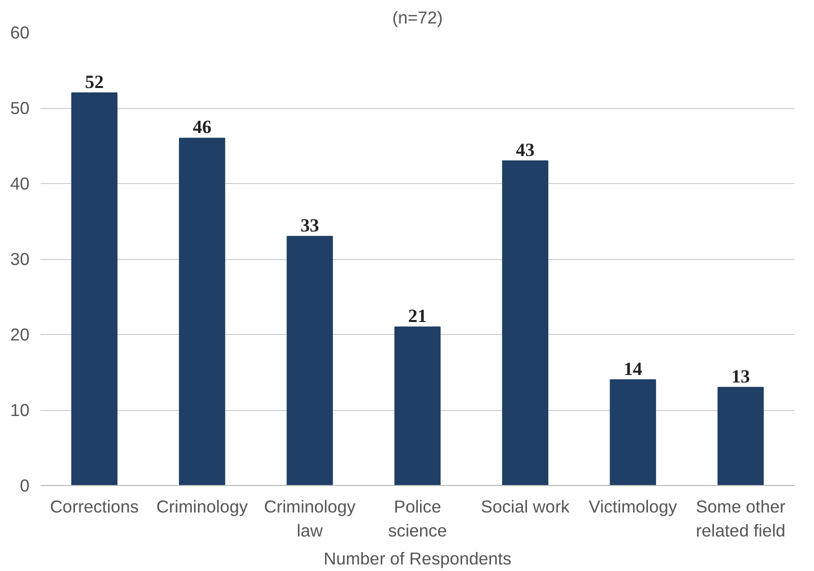 This screenshot has width=814, height=571. I want to click on x-tick-label: Corrections, so click(94, 506).